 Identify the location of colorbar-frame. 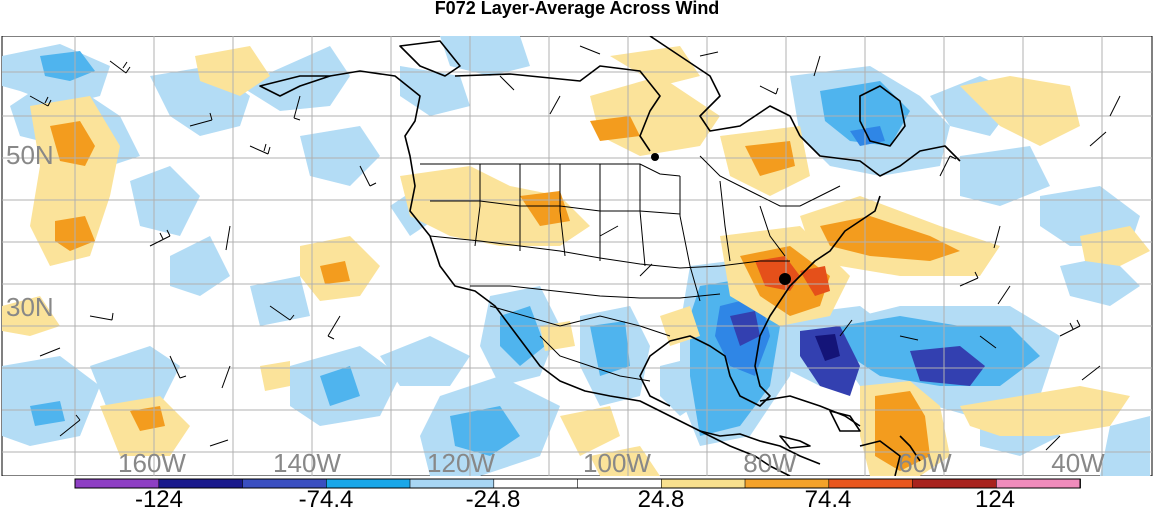
(577, 483).